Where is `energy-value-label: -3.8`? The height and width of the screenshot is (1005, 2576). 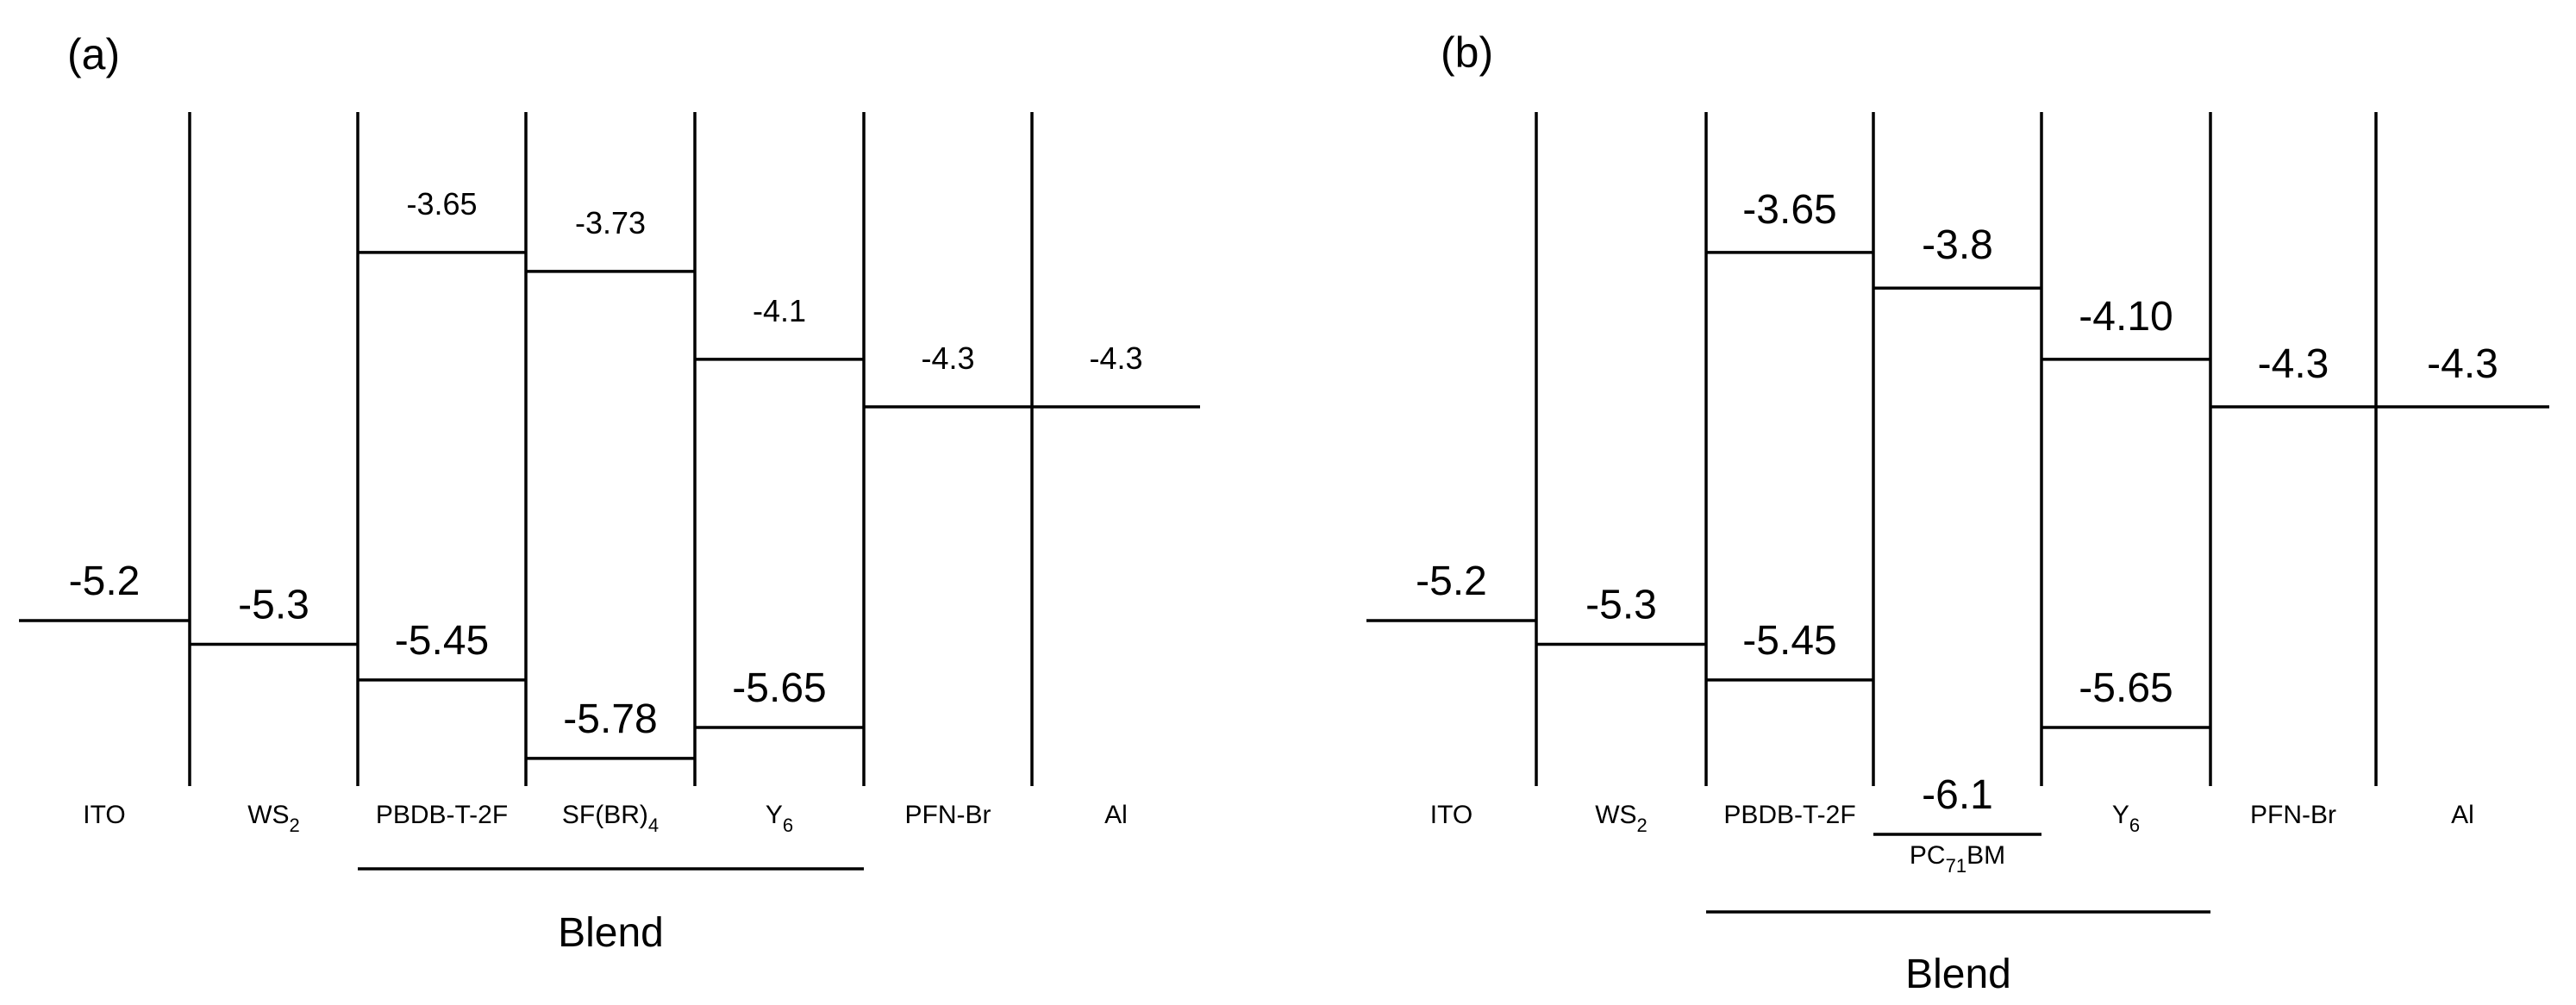
energy-value-label: -3.8 is located at coordinates (1958, 245).